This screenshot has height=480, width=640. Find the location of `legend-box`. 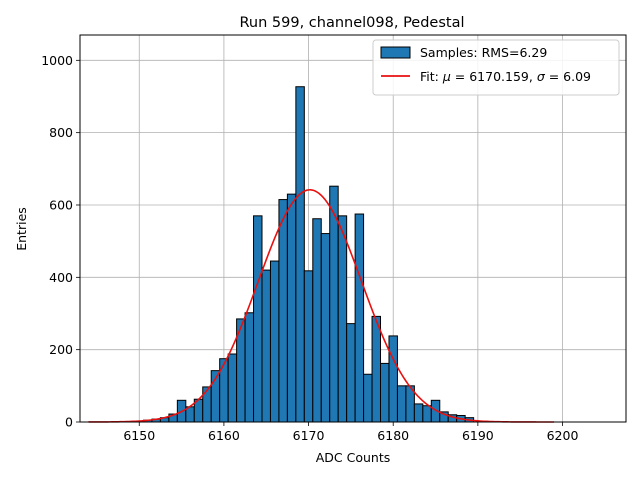

legend-box is located at coordinates (496, 67).